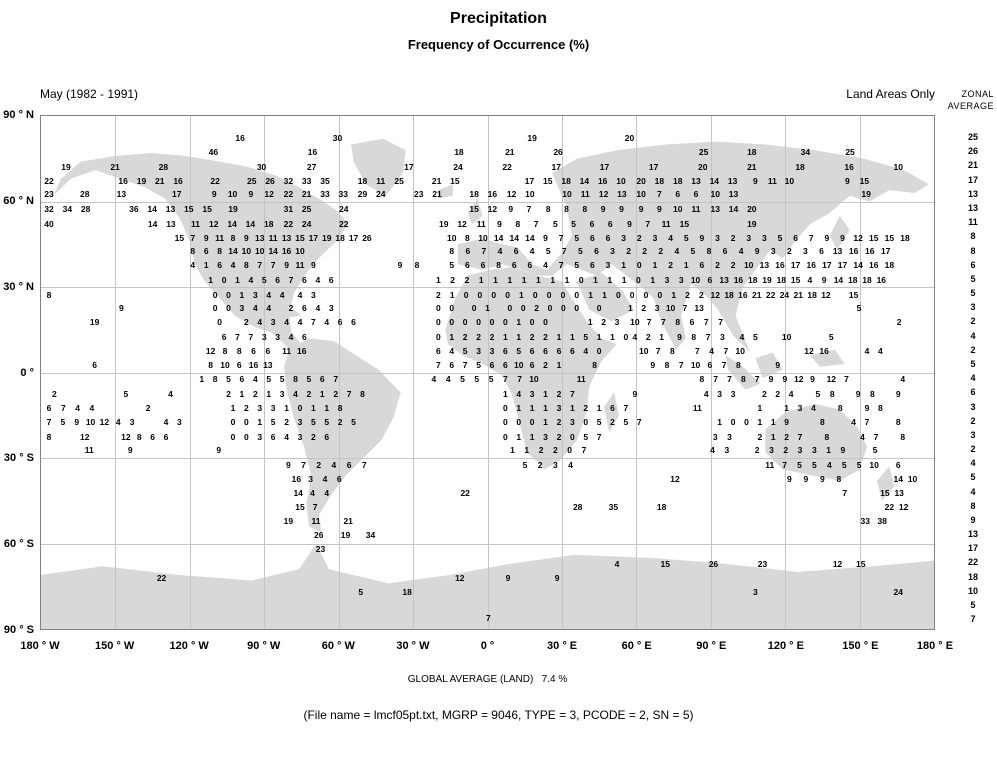 Image resolution: width=997 pixels, height=760 pixels. What do you see at coordinates (973, 619) in the screenshot?
I see `zonal-average-value: 7` at bounding box center [973, 619].